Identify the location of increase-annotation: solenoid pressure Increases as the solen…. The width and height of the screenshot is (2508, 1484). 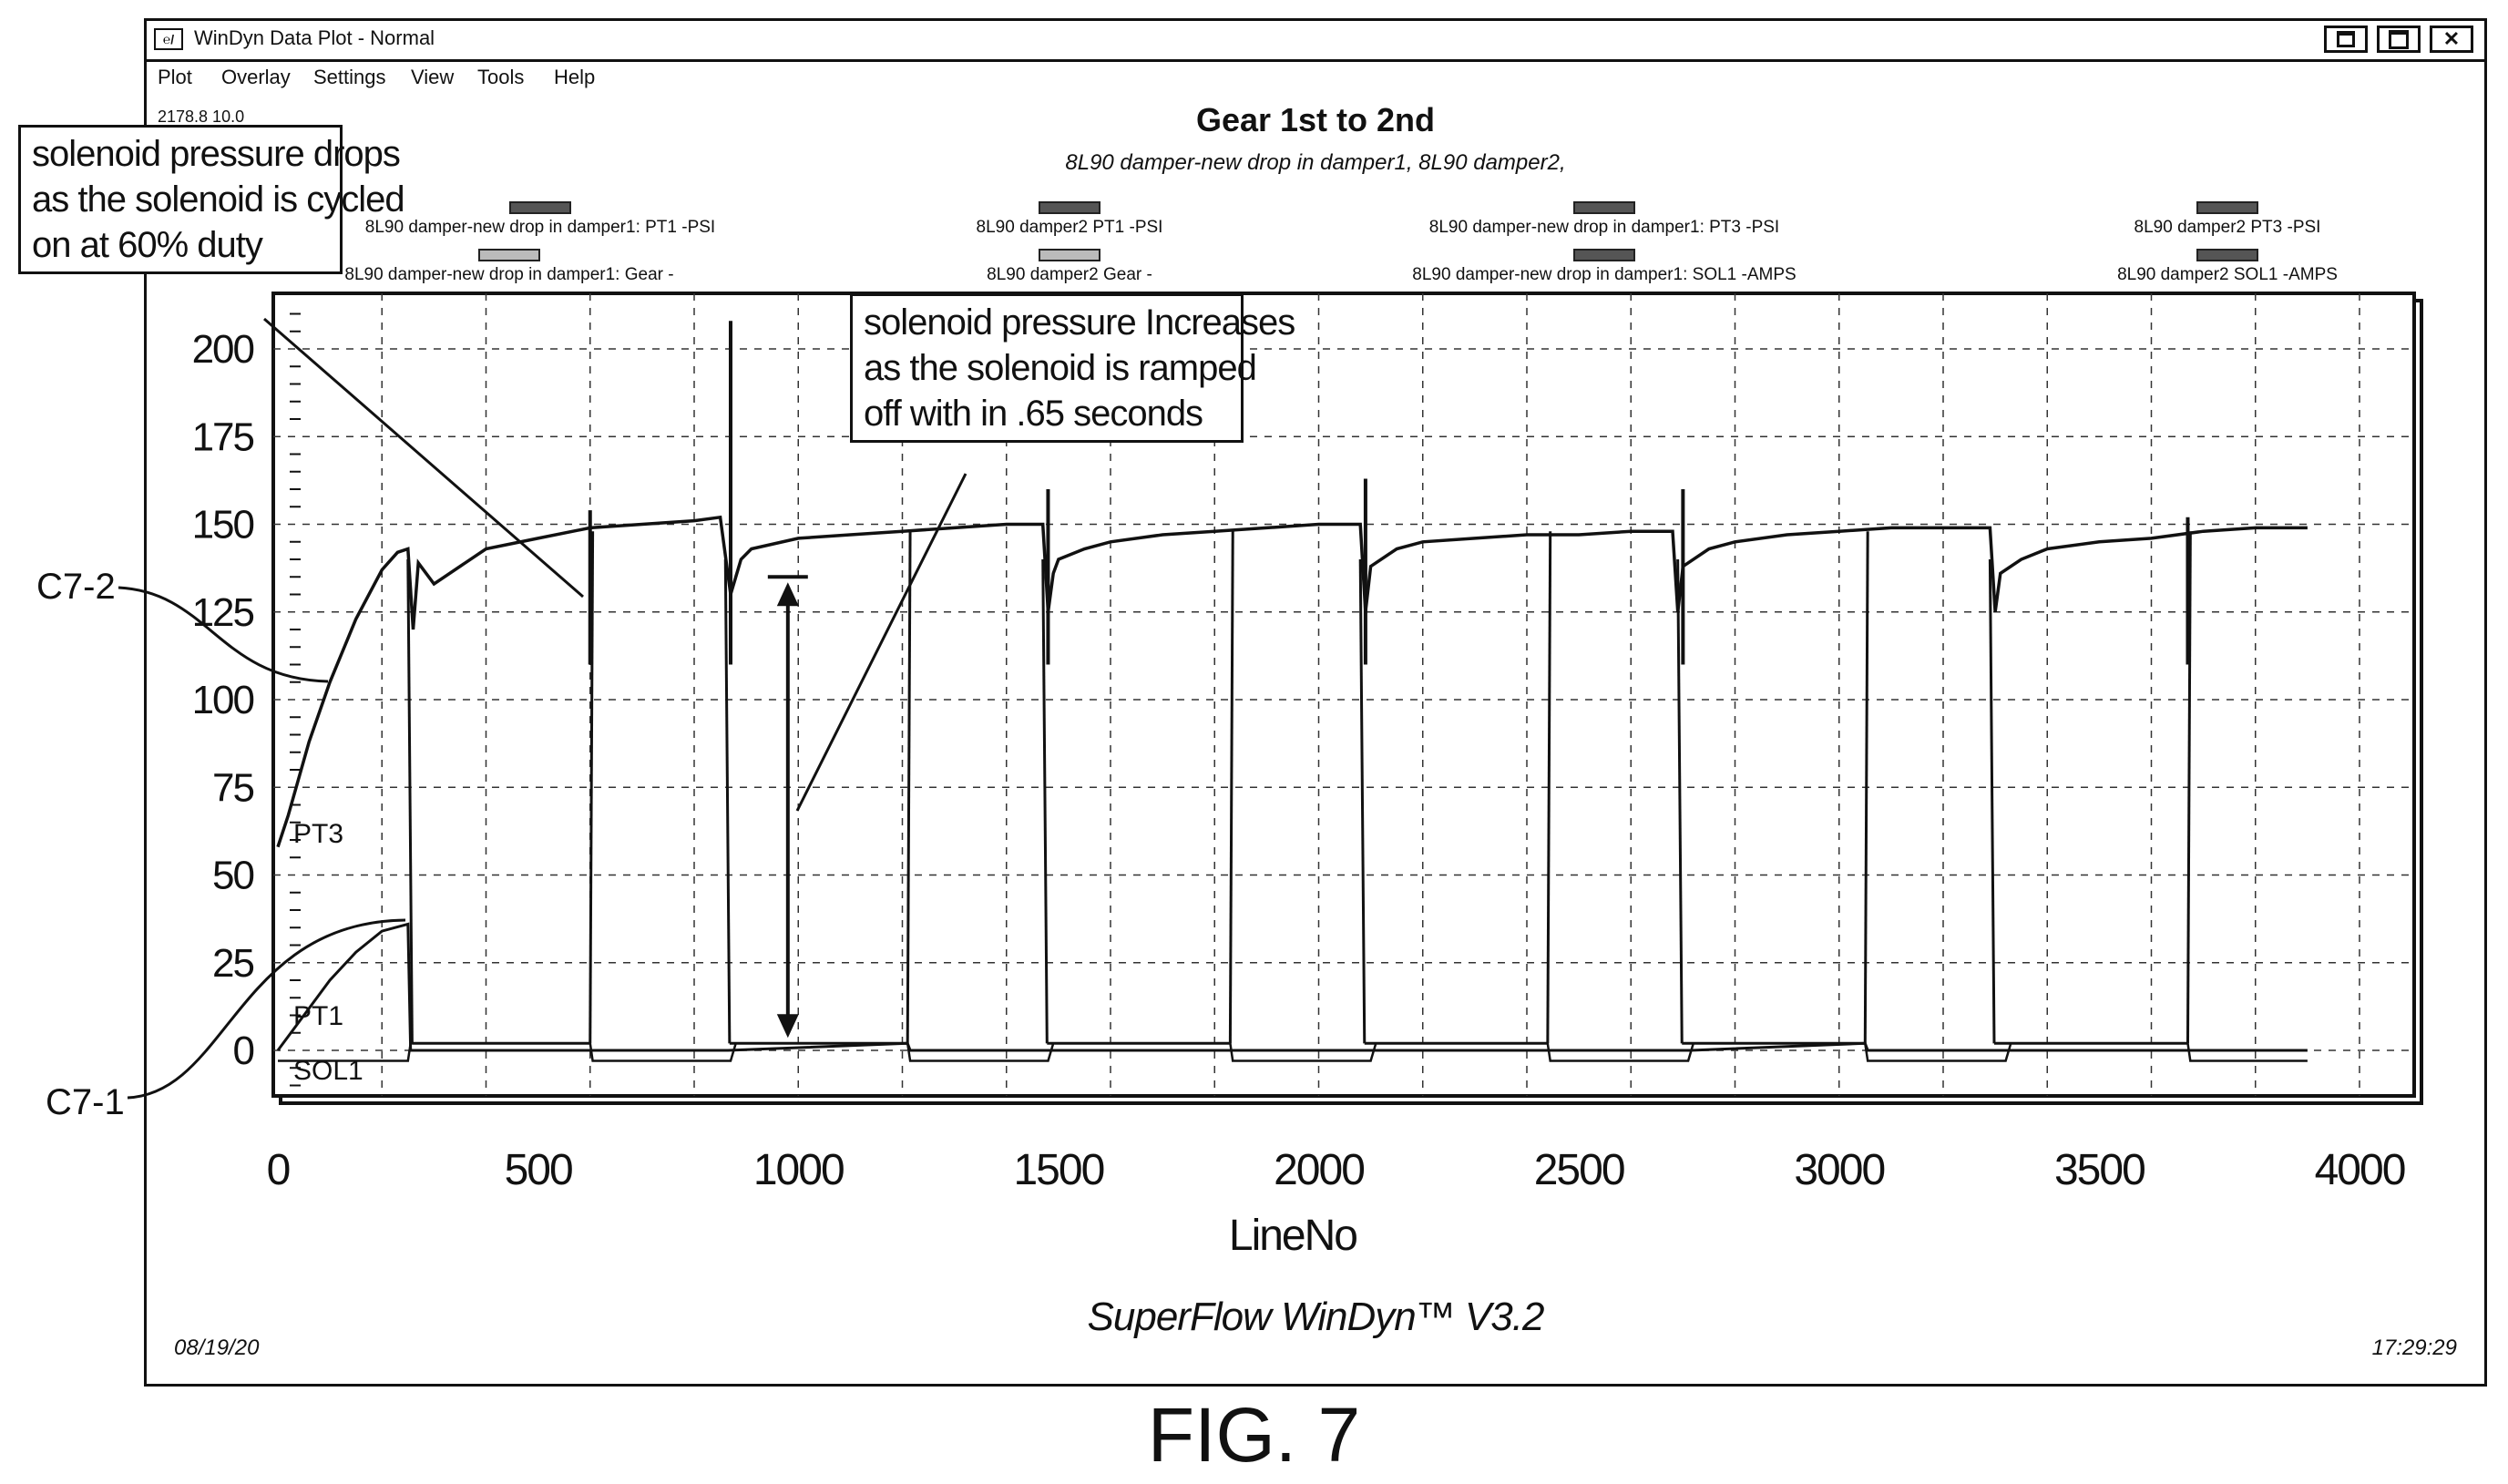
(1072, 368).